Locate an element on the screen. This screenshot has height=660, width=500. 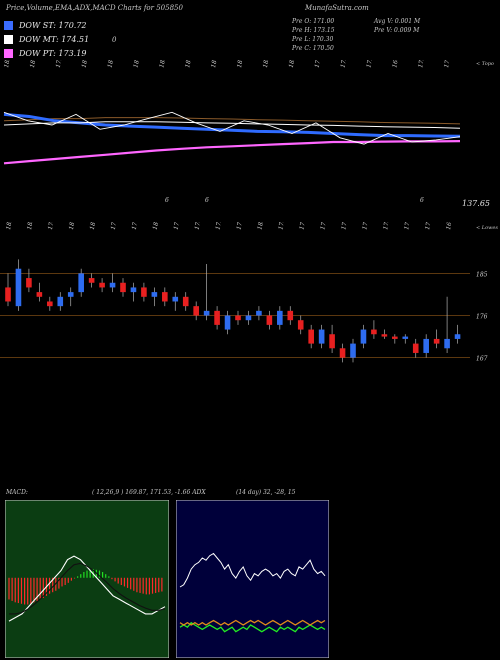
stat-pre-open: Pre O: 171.00 is located at coordinates (313, 21).